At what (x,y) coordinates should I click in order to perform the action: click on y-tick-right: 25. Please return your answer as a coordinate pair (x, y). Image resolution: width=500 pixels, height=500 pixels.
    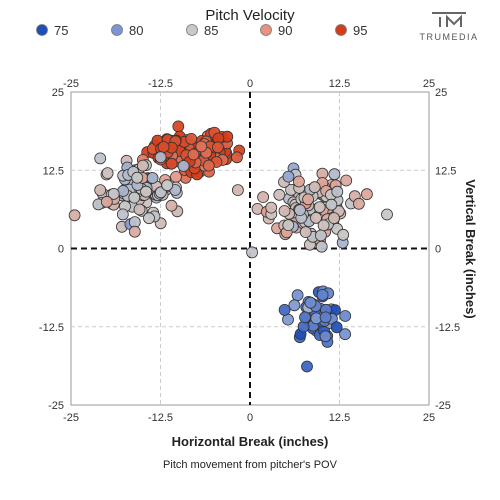
    Looking at the image, I should click on (441, 93).